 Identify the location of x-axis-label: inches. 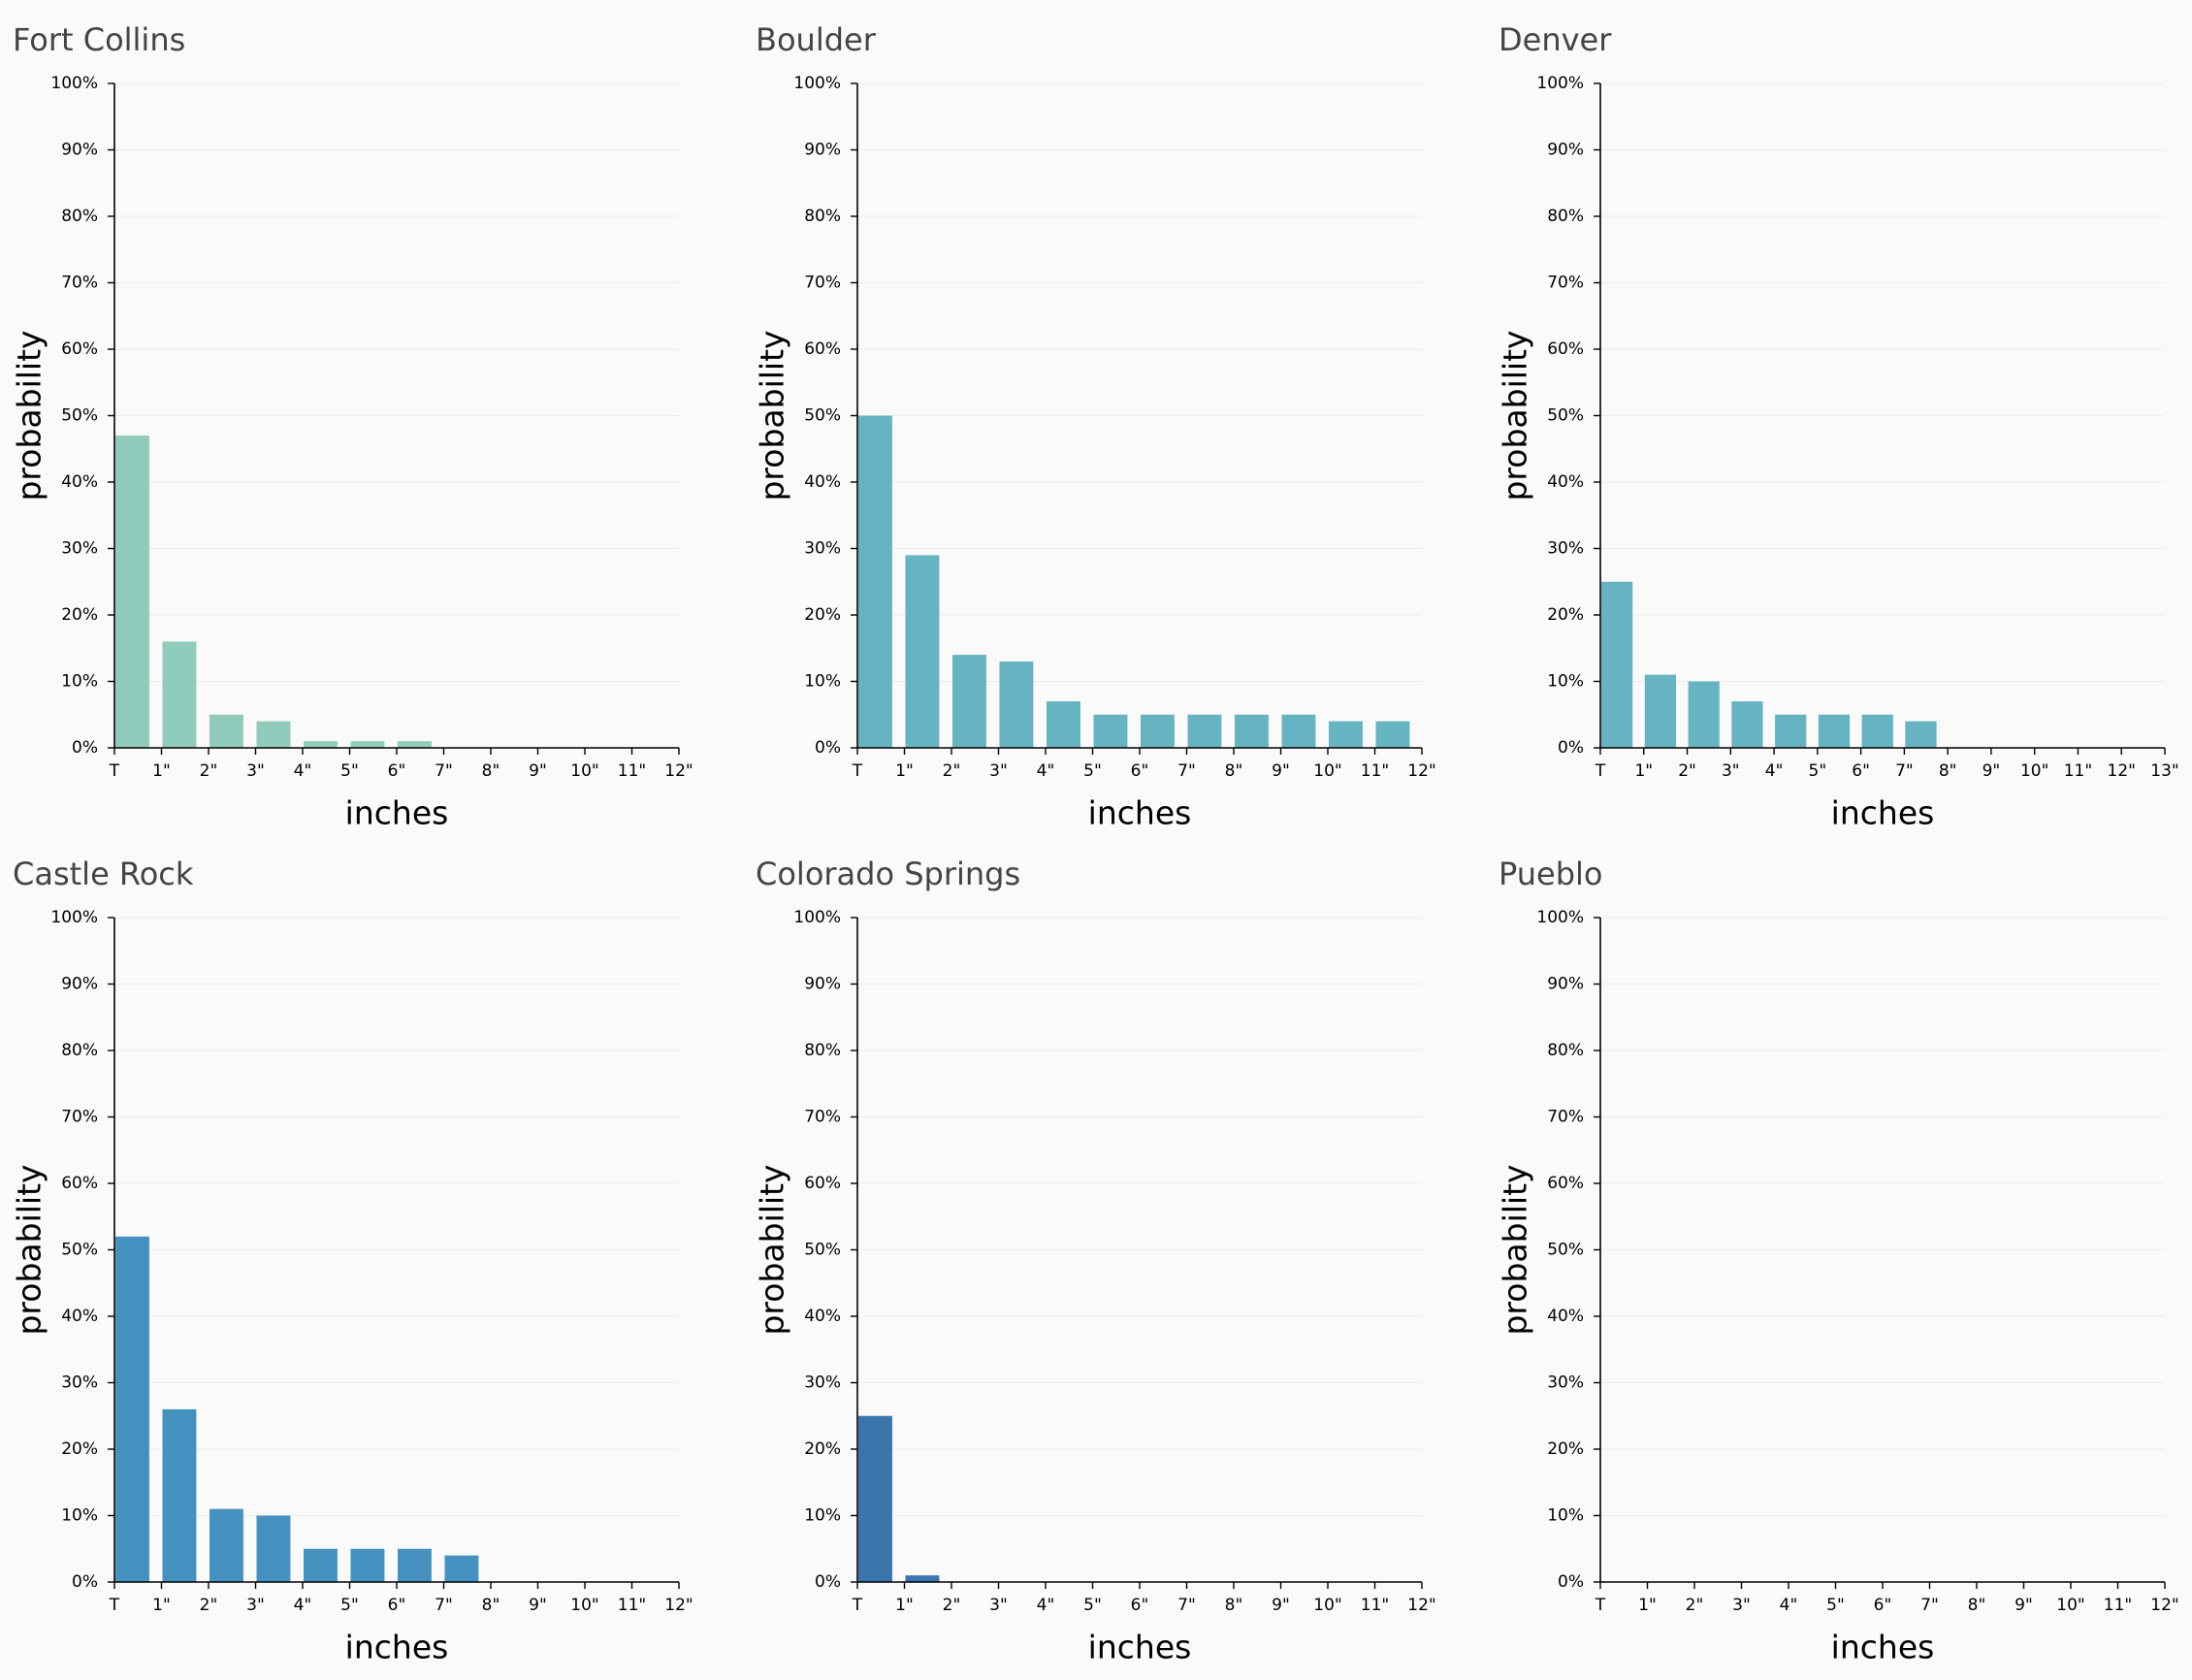
(397, 813).